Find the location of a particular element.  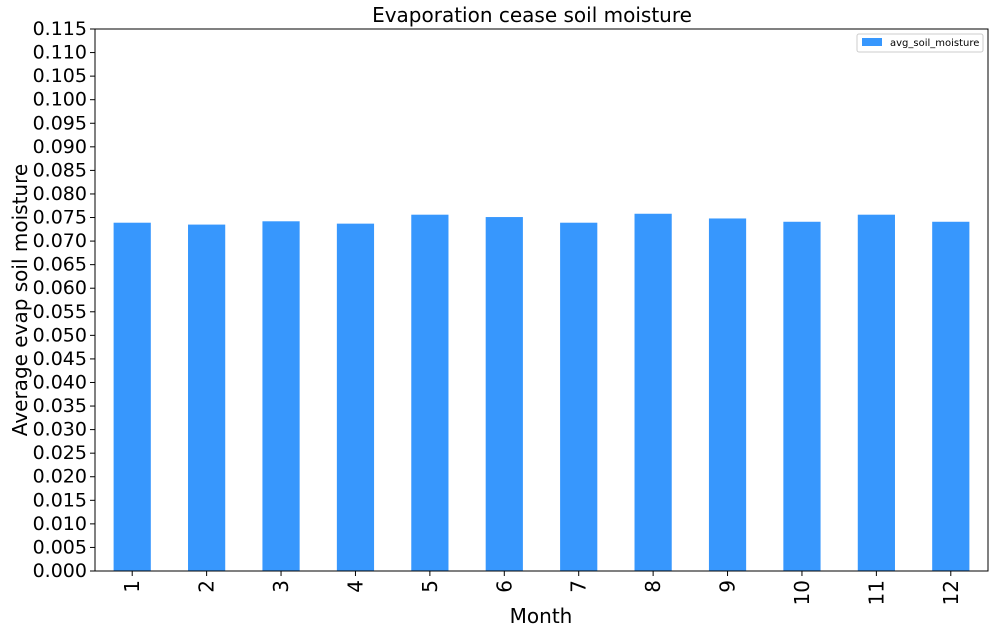

y-tick-label: 0.035 is located at coordinates (60, 406).